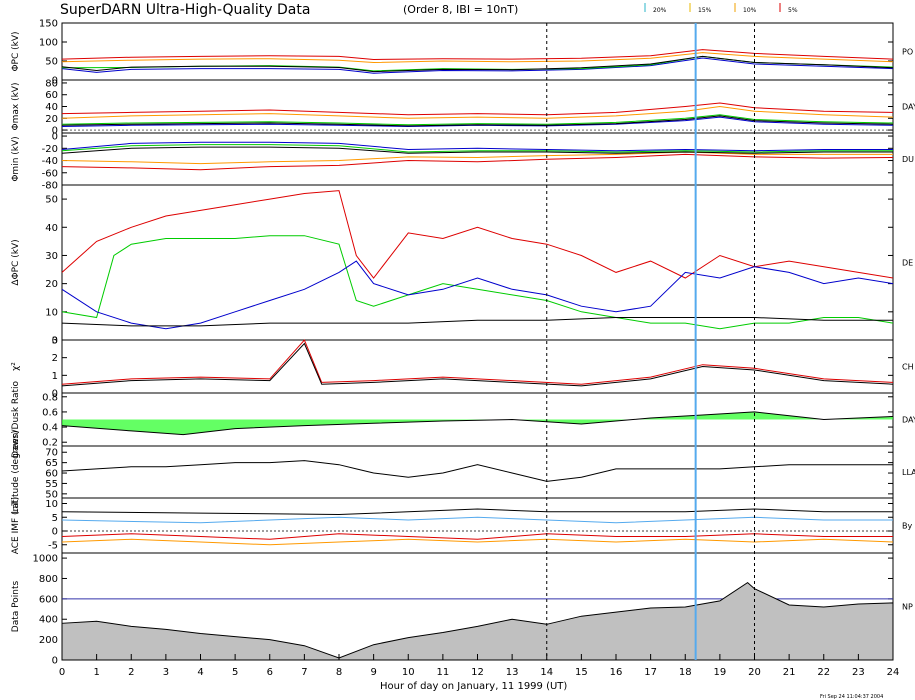 The image size is (915, 700). What do you see at coordinates (616, 672) in the screenshot?
I see `x-tick-label: 16` at bounding box center [616, 672].